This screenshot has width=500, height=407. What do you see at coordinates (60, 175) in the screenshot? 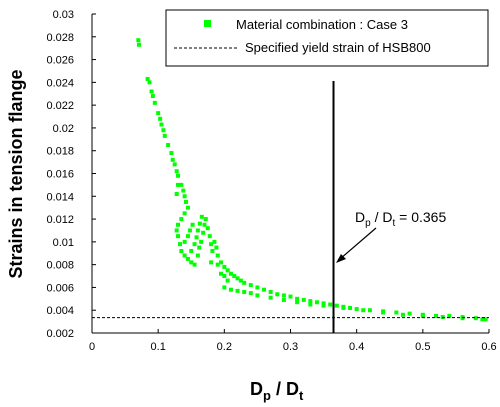
I see `y-tick-label: 0.016` at bounding box center [60, 175].